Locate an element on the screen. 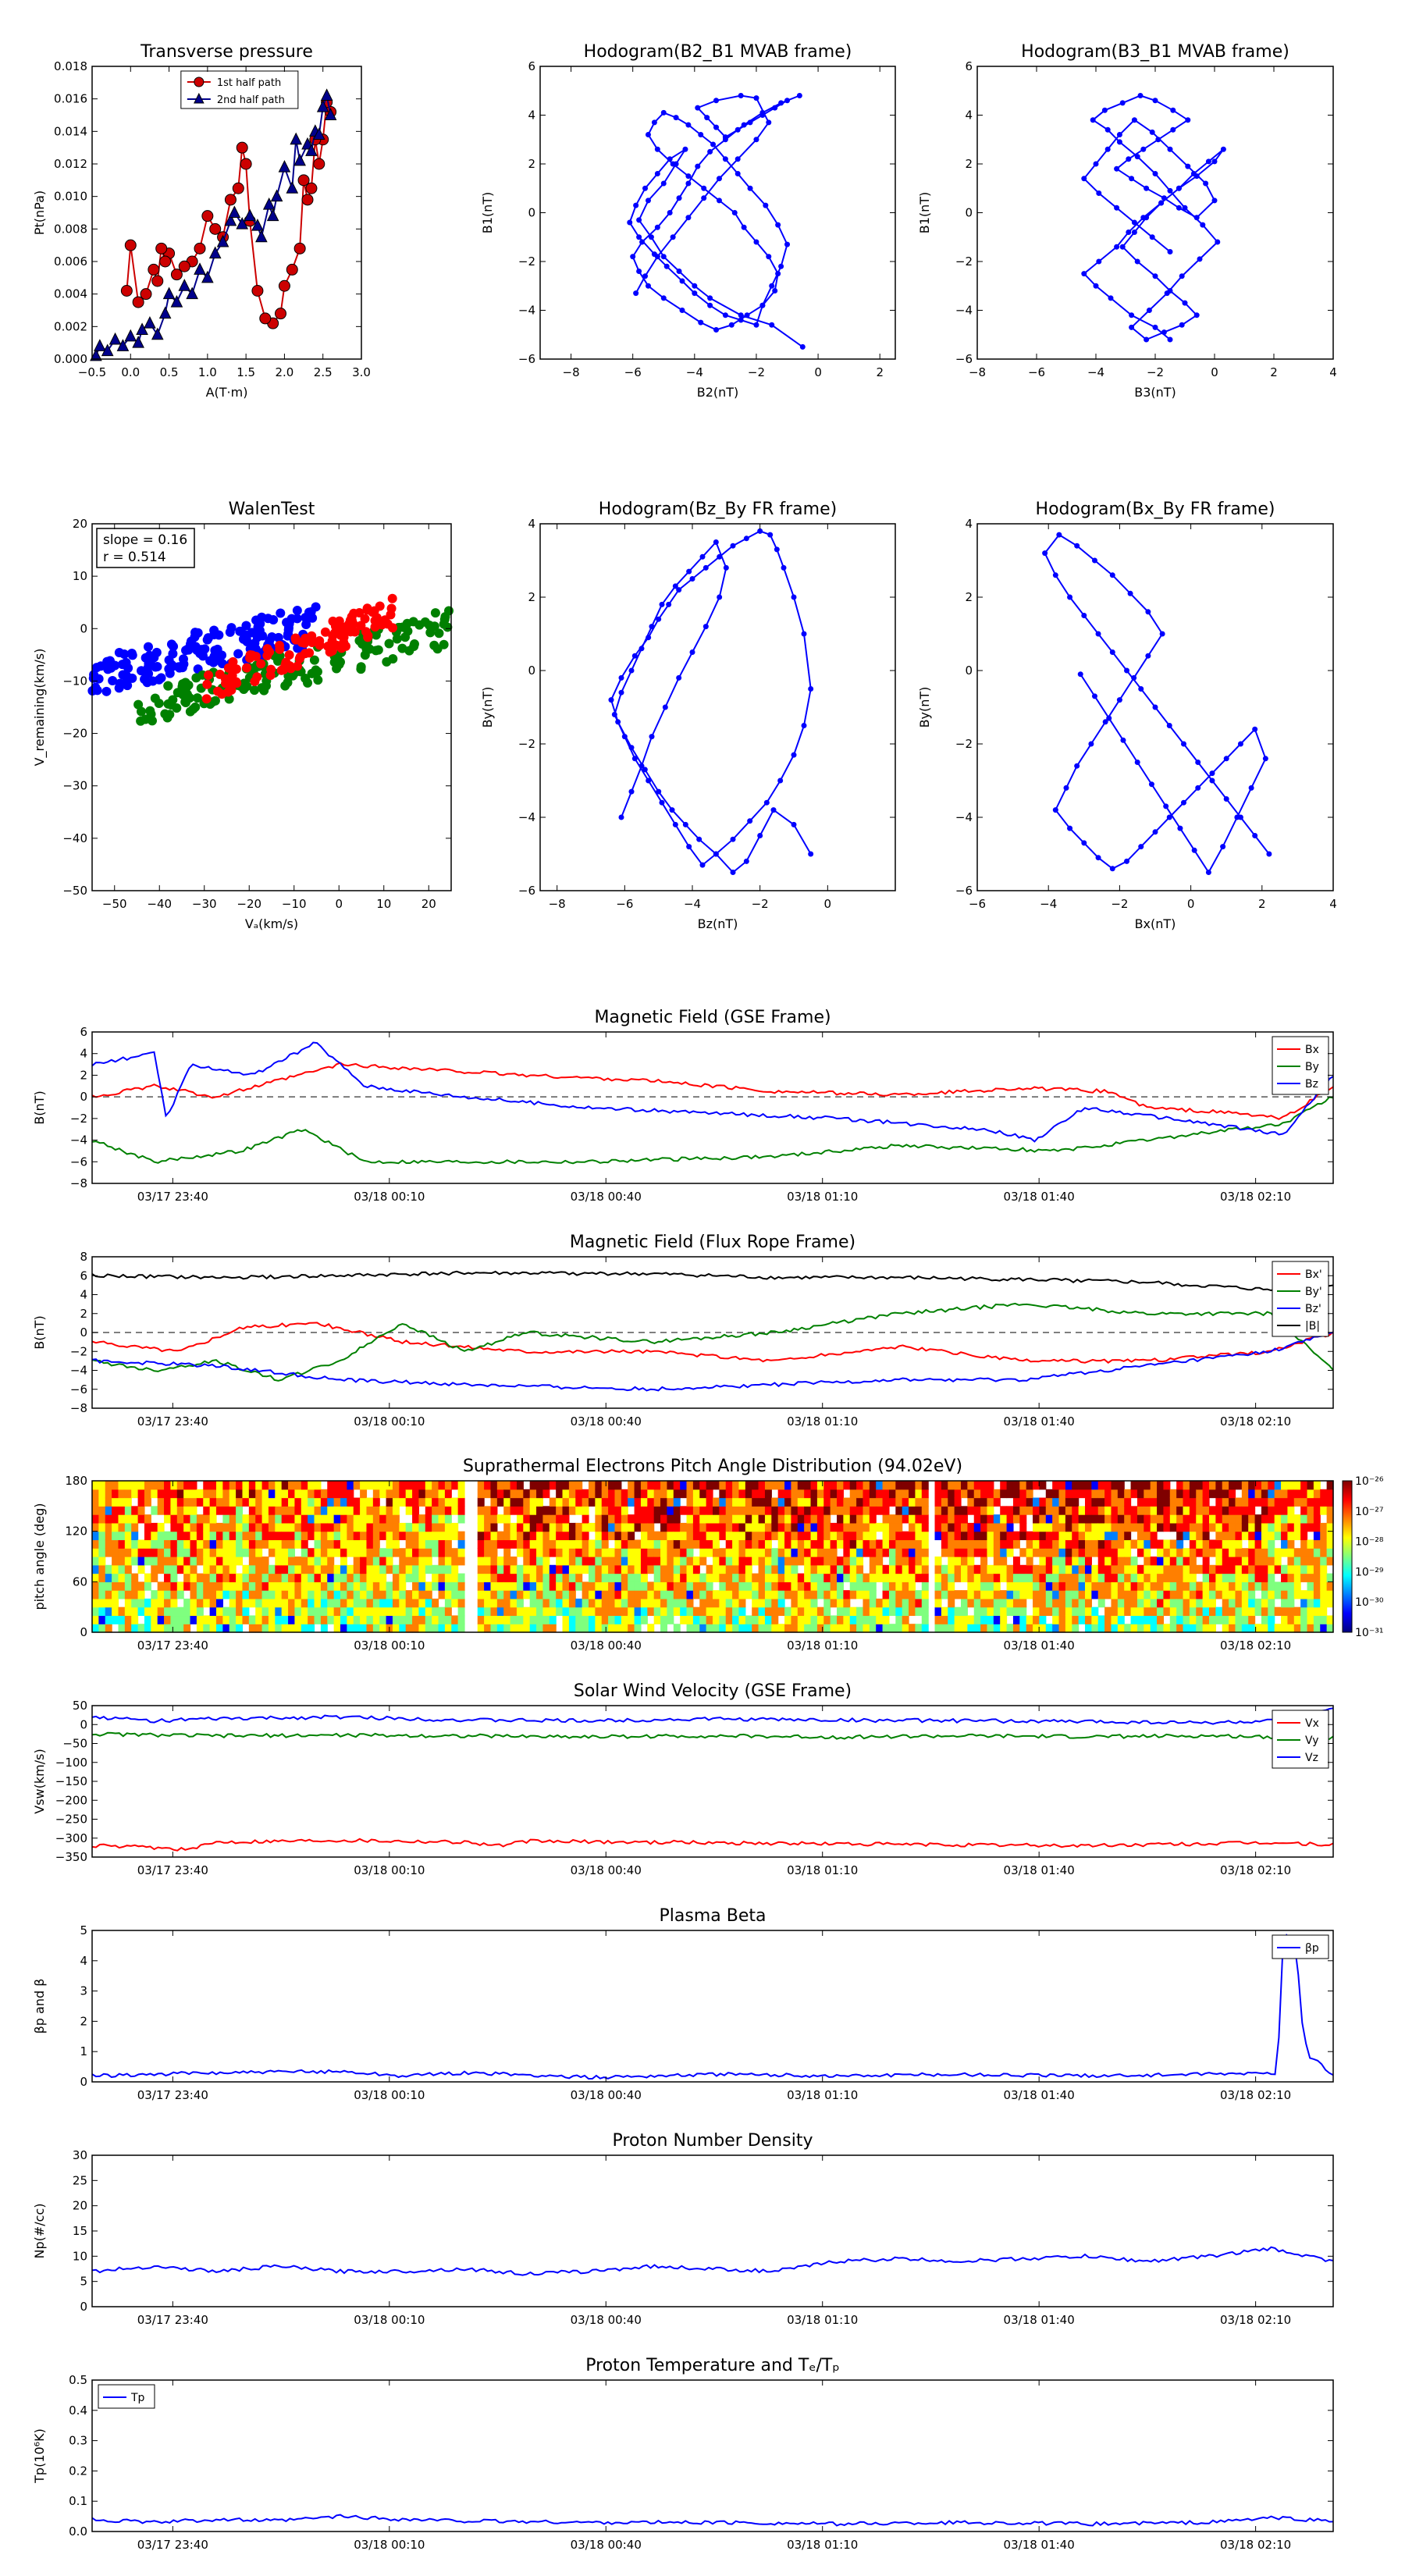 This screenshot has width=1405, height=2576. y-tick-label: 4 is located at coordinates (84, 1961).